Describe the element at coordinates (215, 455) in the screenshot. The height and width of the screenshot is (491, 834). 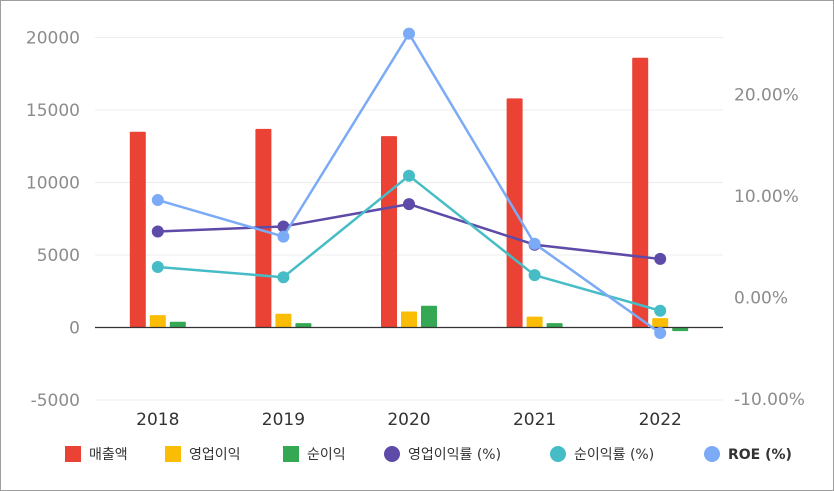
I see `legend-label: 영업이익` at that location.